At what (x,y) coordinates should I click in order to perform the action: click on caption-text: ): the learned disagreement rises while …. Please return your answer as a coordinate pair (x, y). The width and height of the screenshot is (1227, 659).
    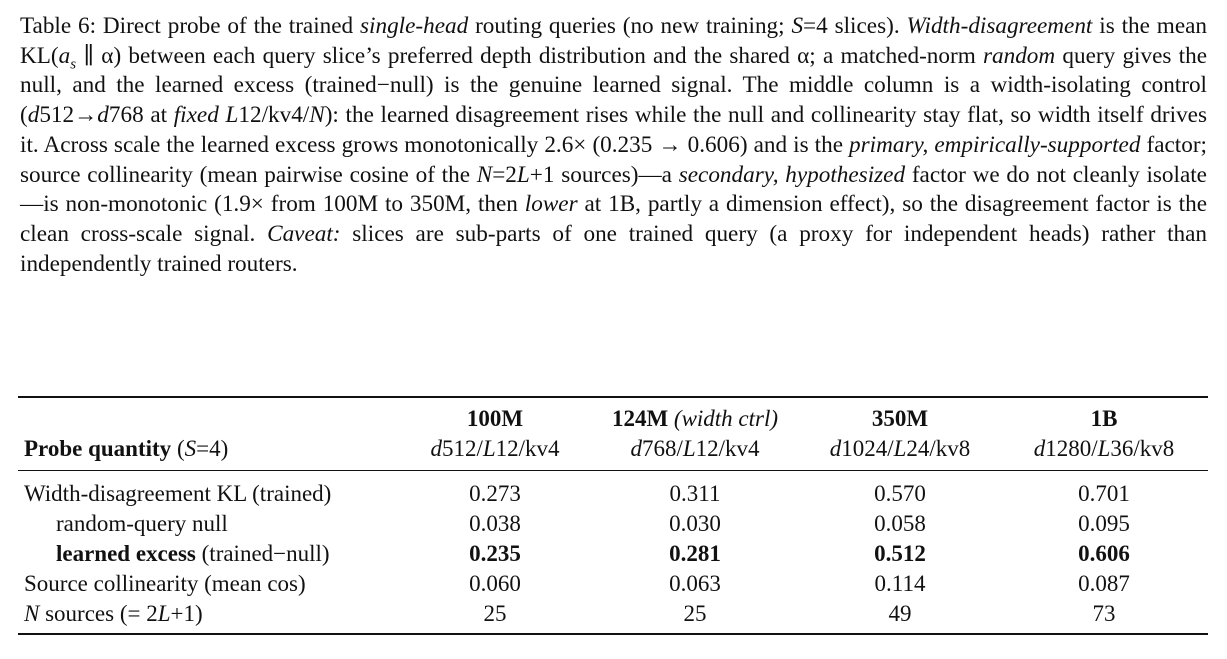
    Looking at the image, I should click on (613, 130).